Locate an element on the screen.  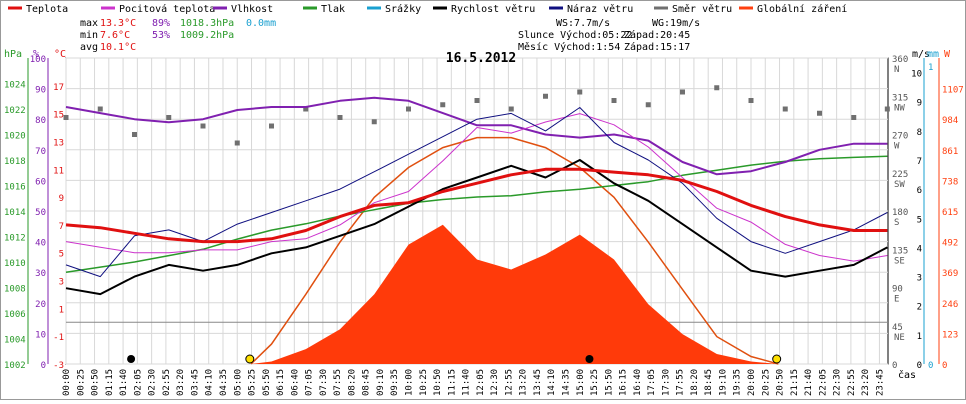
info-sun: Slunce Východ:05:22 is located at coordinates (575, 35).